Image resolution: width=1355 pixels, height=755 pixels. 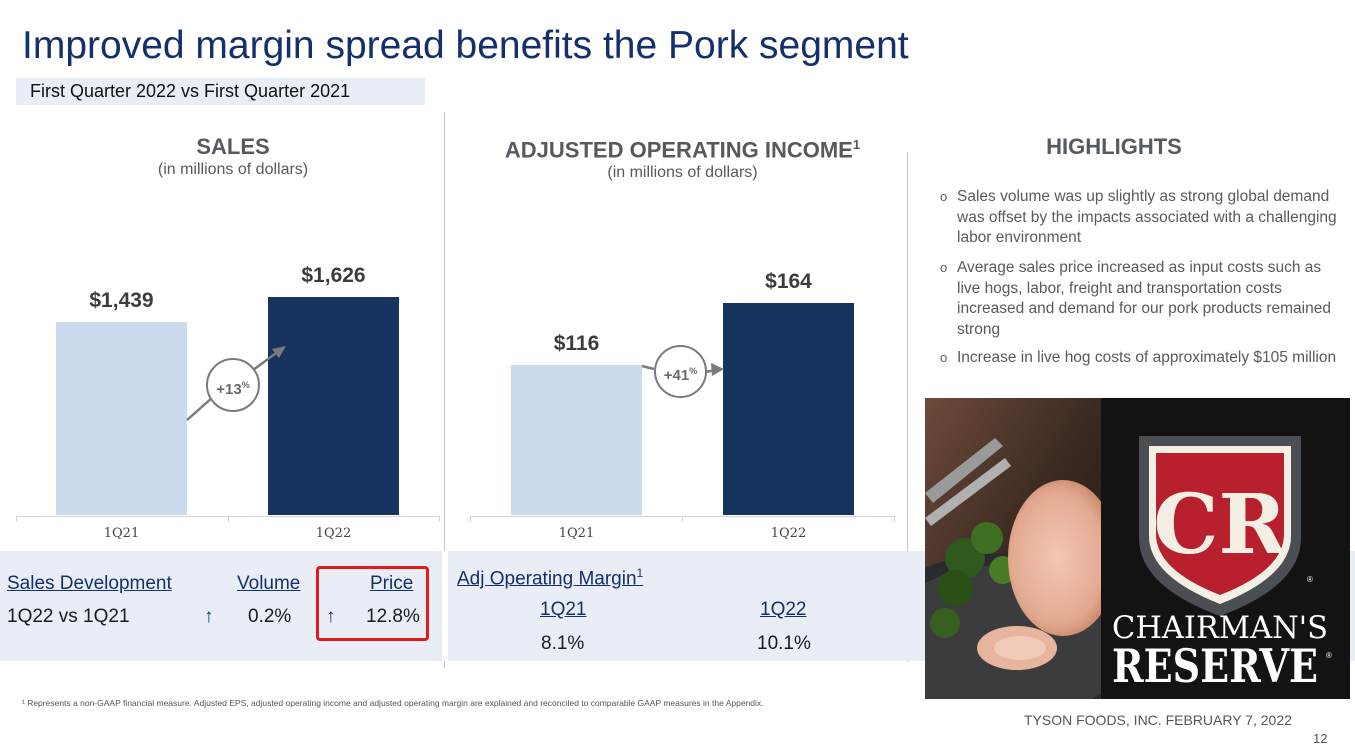 What do you see at coordinates (333, 533) in the screenshot?
I see `sales-category-label-1q22: 1Q22` at bounding box center [333, 533].